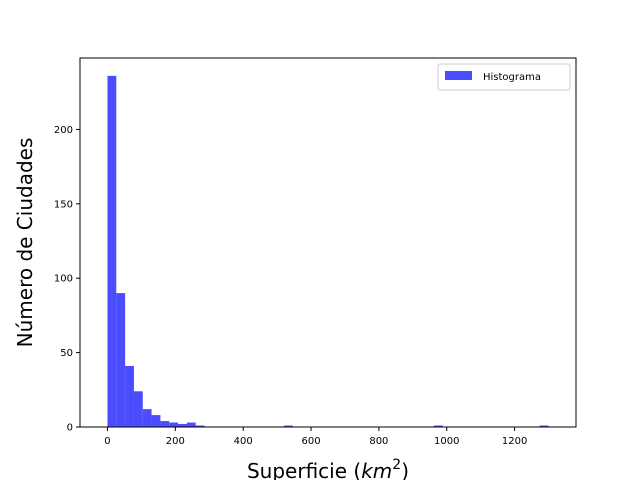 This screenshot has height=480, width=640. I want to click on y-axis-label: Número de Ciudades, so click(25, 243).